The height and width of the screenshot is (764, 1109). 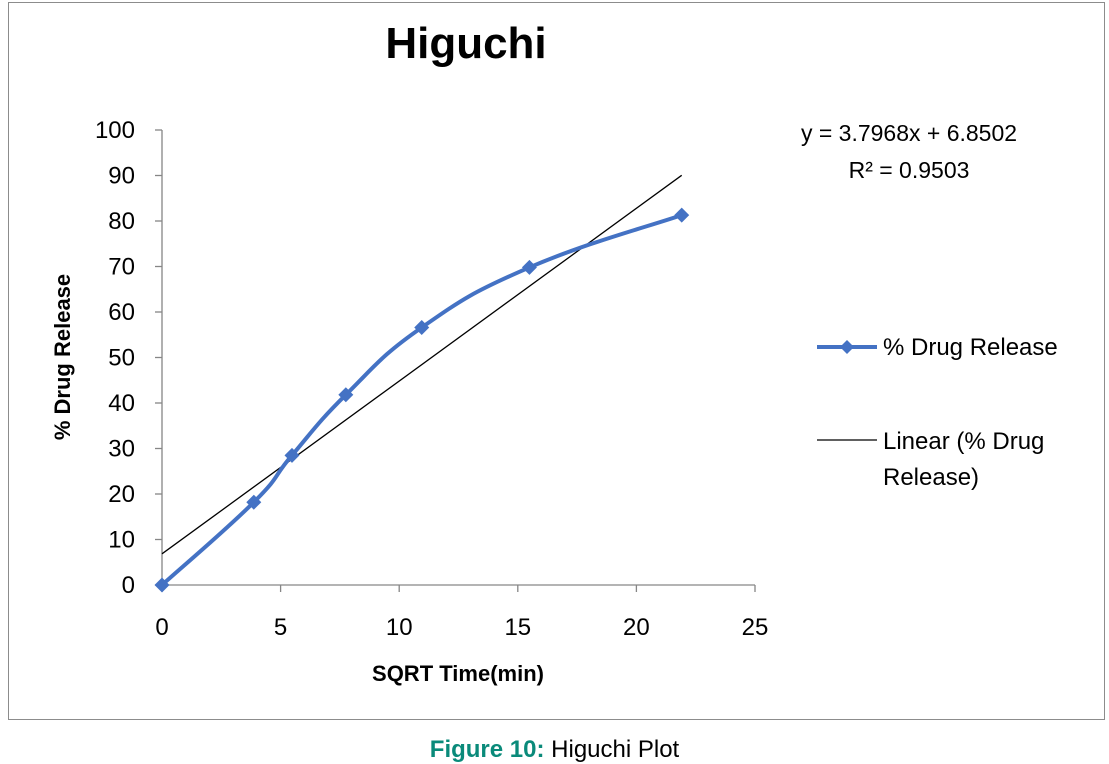 I want to click on x-tick-label: 10, so click(x=399, y=627).